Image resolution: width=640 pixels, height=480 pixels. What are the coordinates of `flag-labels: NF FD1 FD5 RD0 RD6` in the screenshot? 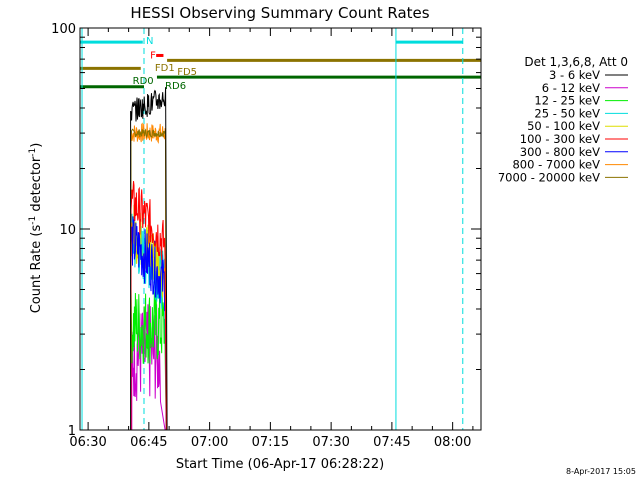 It's located at (165, 64).